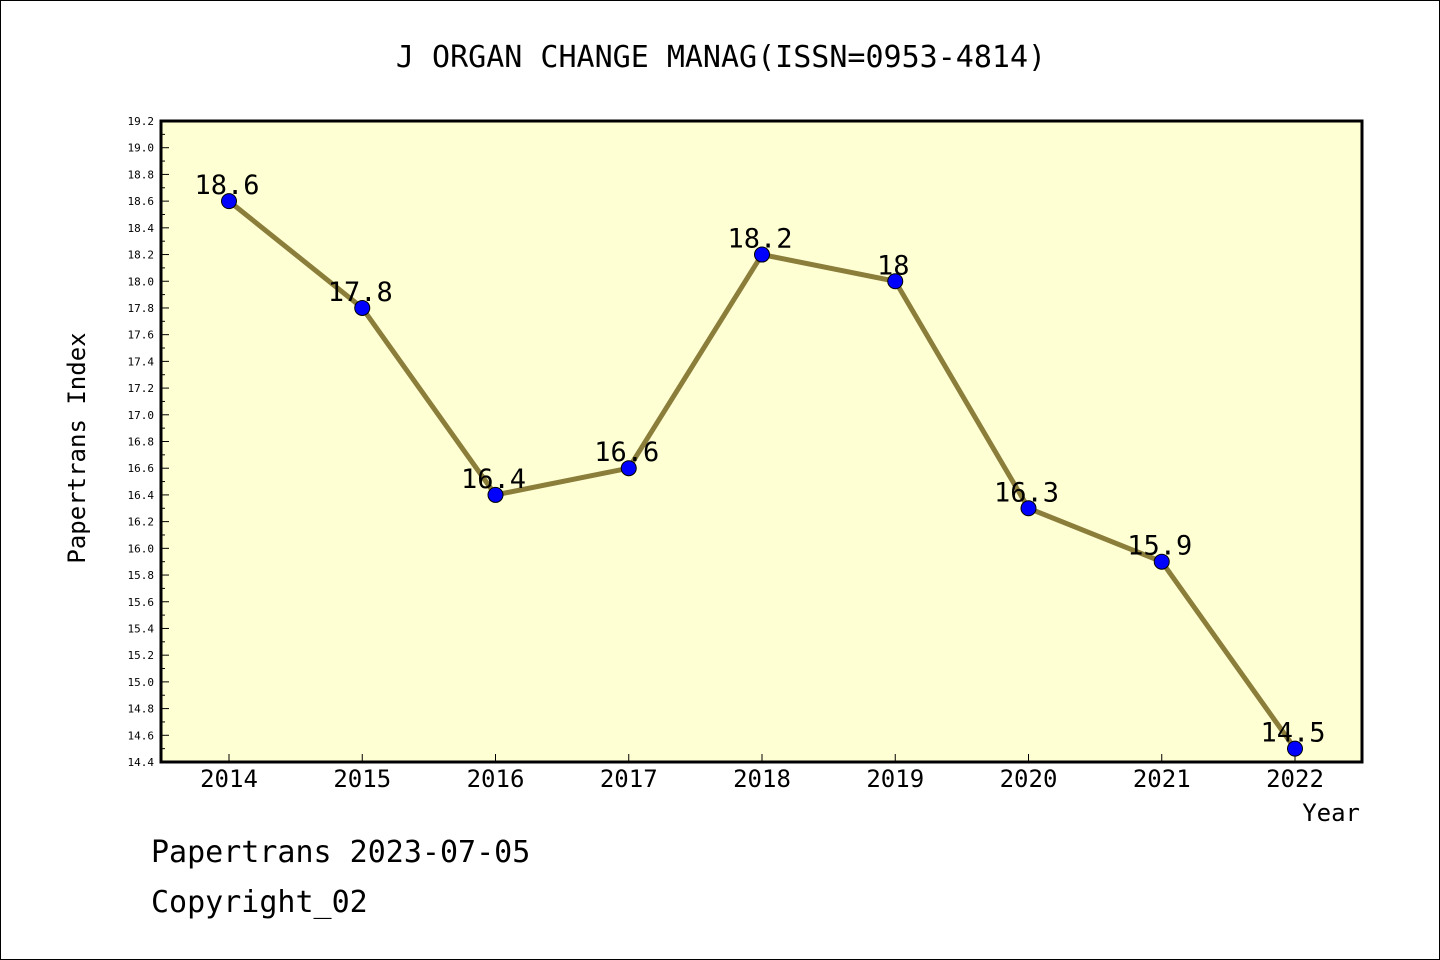  What do you see at coordinates (141, 281) in the screenshot?
I see `y-tick-label: 18.0` at bounding box center [141, 281].